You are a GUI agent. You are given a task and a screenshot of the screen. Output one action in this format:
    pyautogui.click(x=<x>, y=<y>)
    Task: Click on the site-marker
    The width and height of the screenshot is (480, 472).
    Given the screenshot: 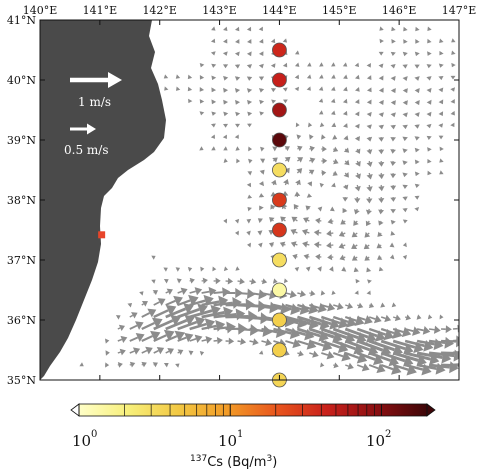 What is the action you would take?
    pyautogui.click(x=102, y=235)
    